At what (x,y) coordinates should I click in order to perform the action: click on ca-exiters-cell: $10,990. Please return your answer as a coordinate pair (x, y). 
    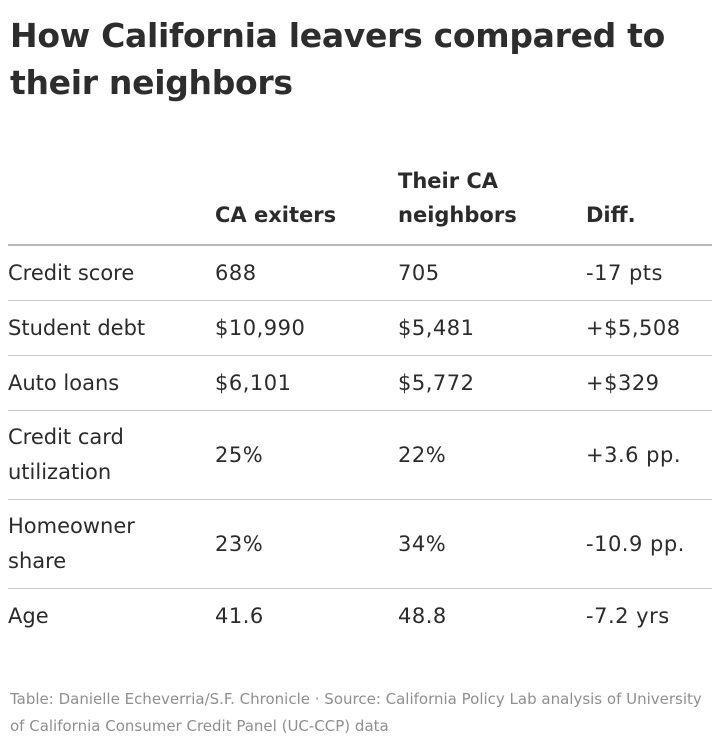
    Looking at the image, I should click on (260, 327).